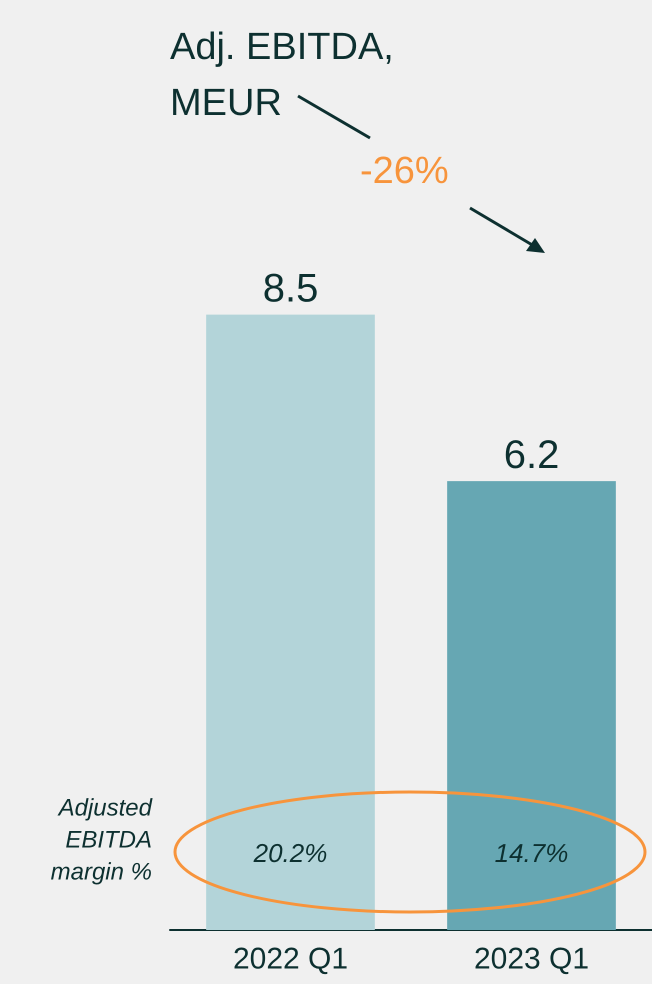 This screenshot has height=984, width=652. What do you see at coordinates (282, 75) in the screenshot?
I see `chart-title: Adj. EBITDA, MEUR` at bounding box center [282, 75].